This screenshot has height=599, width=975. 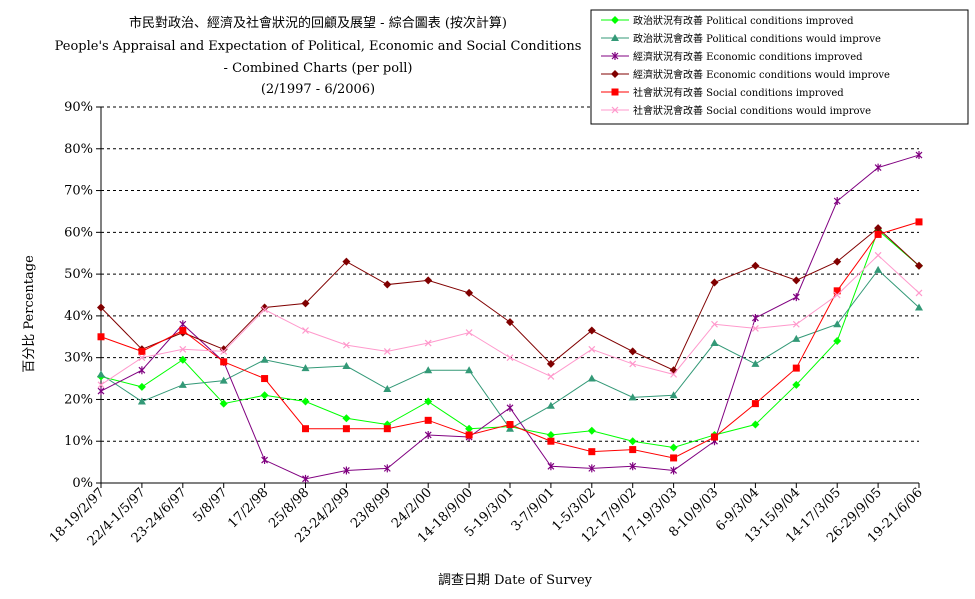 What do you see at coordinates (248, 508) in the screenshot?
I see `x-tick-label: 17/2/98` at bounding box center [248, 508].